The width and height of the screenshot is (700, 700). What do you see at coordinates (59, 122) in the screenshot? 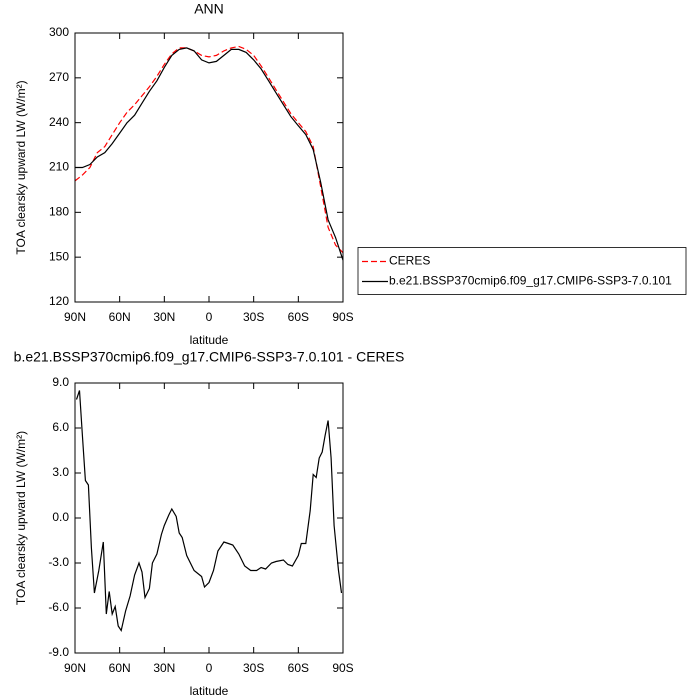
I see `y-tick-label: 240` at bounding box center [59, 122].